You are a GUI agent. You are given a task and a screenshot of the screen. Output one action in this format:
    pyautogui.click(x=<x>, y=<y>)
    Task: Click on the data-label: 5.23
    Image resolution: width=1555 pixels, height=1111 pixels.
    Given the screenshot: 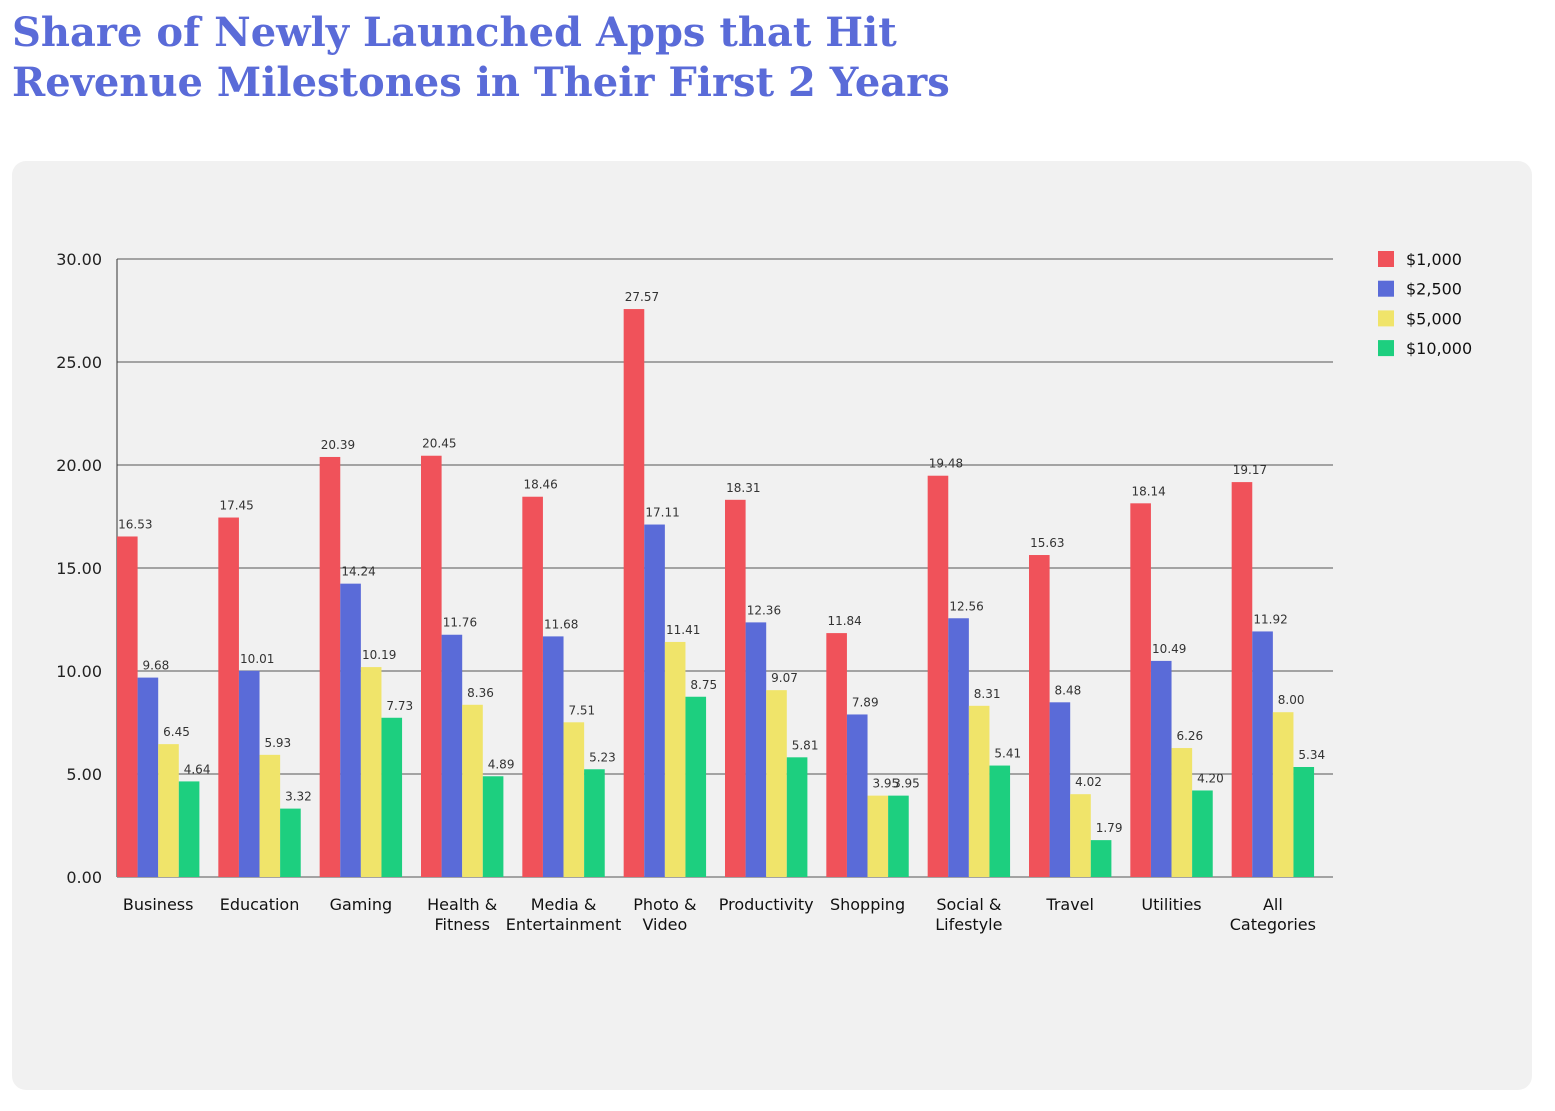 What is the action you would take?
    pyautogui.click(x=602, y=757)
    